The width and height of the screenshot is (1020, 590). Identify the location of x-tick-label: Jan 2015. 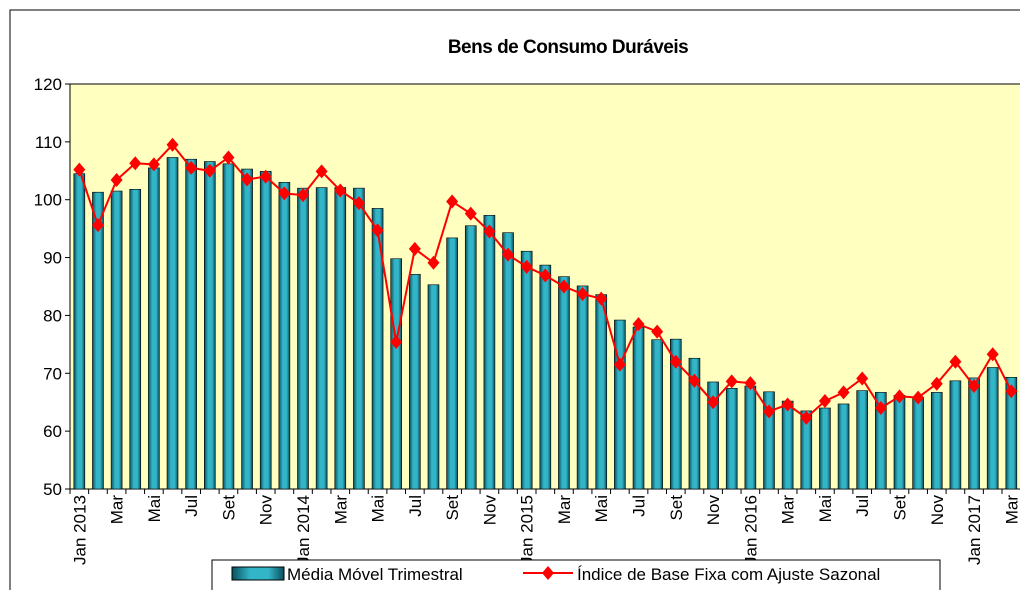
(527, 530).